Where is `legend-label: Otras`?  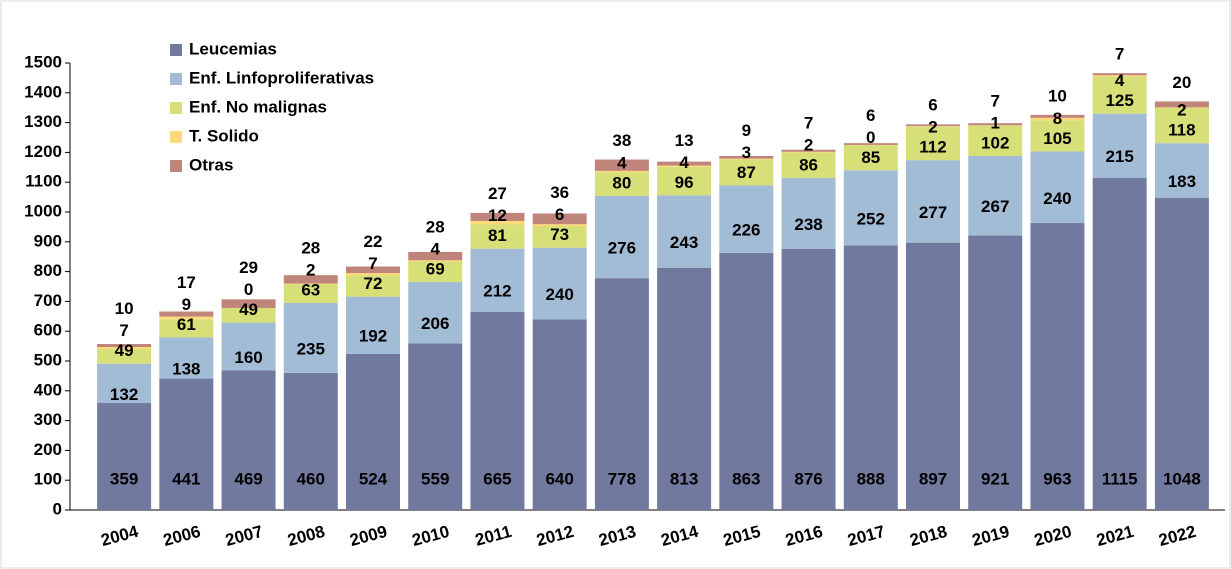
legend-label: Otras is located at coordinates (211, 164).